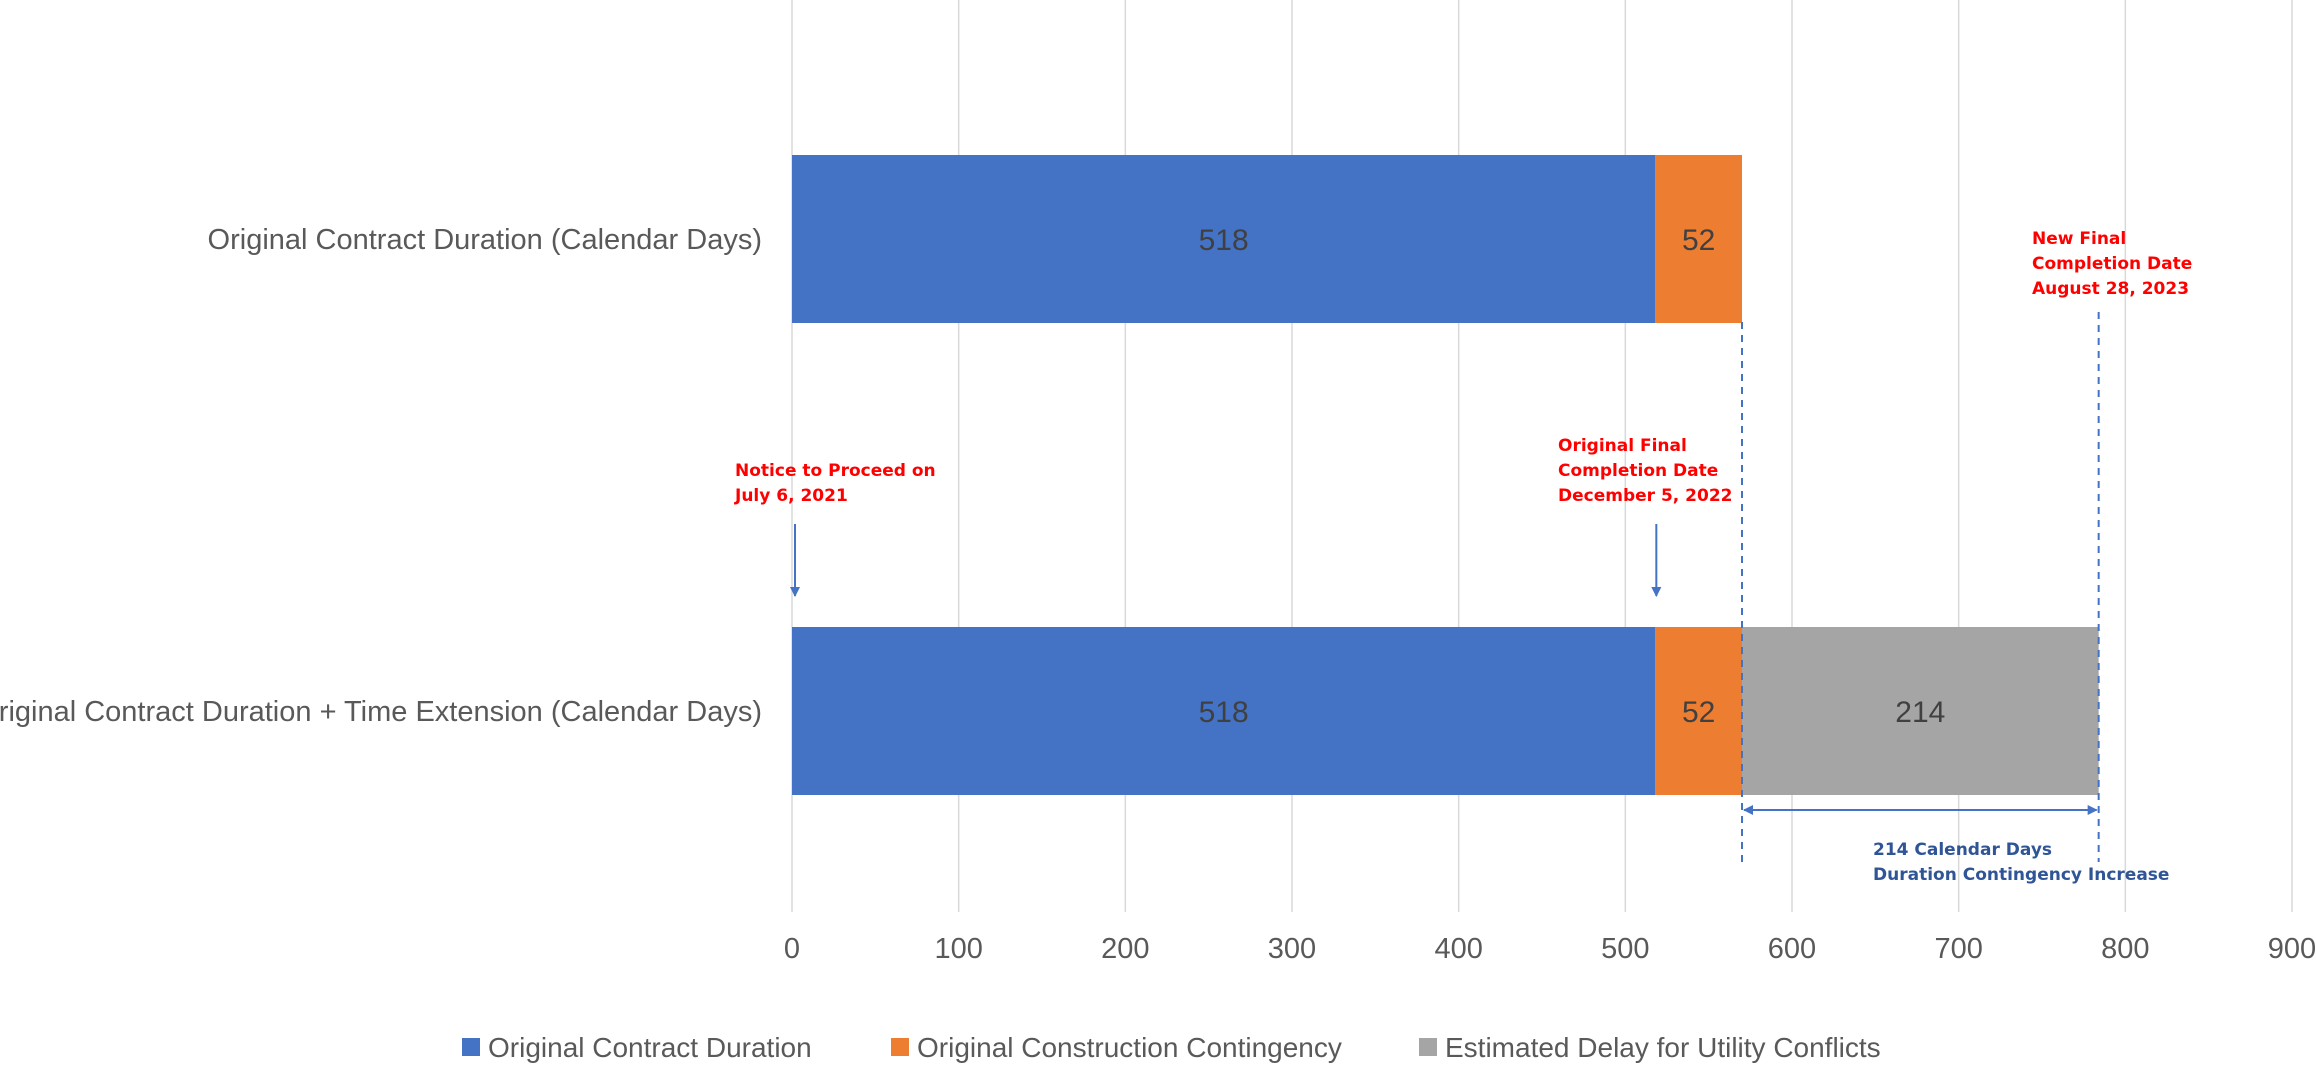  What do you see at coordinates (1622, 446) in the screenshot?
I see `annotation-text: Original Final` at bounding box center [1622, 446].